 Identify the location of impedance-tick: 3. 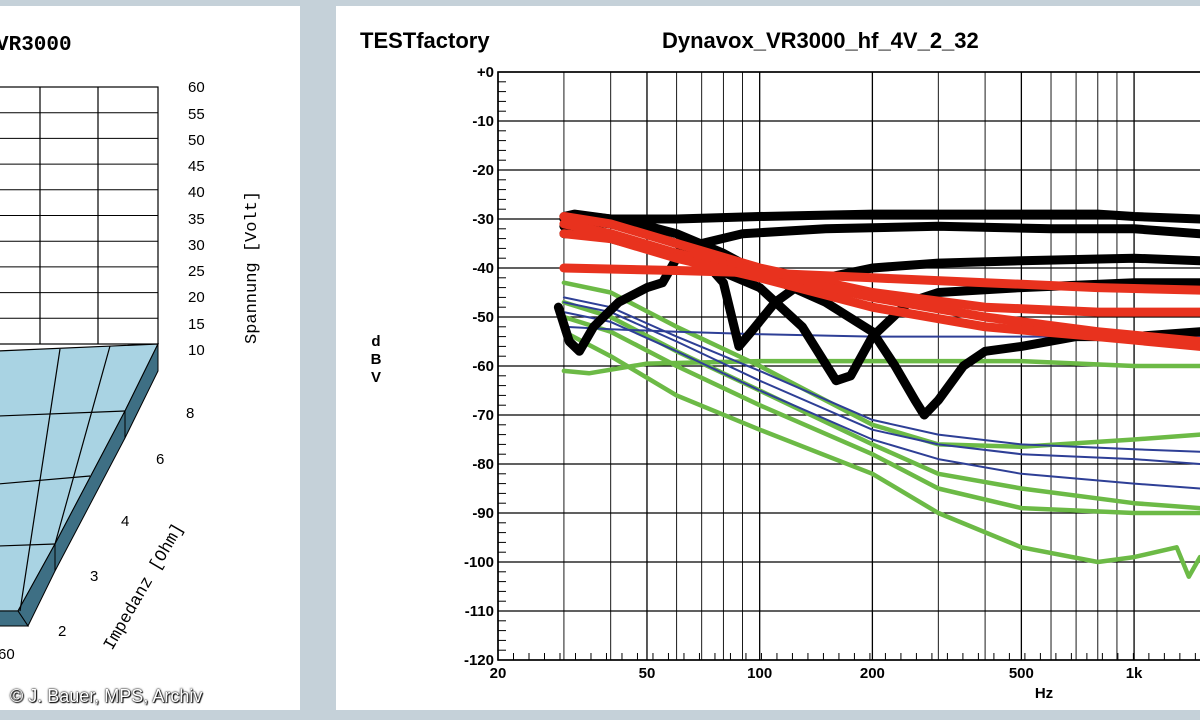
(94, 576).